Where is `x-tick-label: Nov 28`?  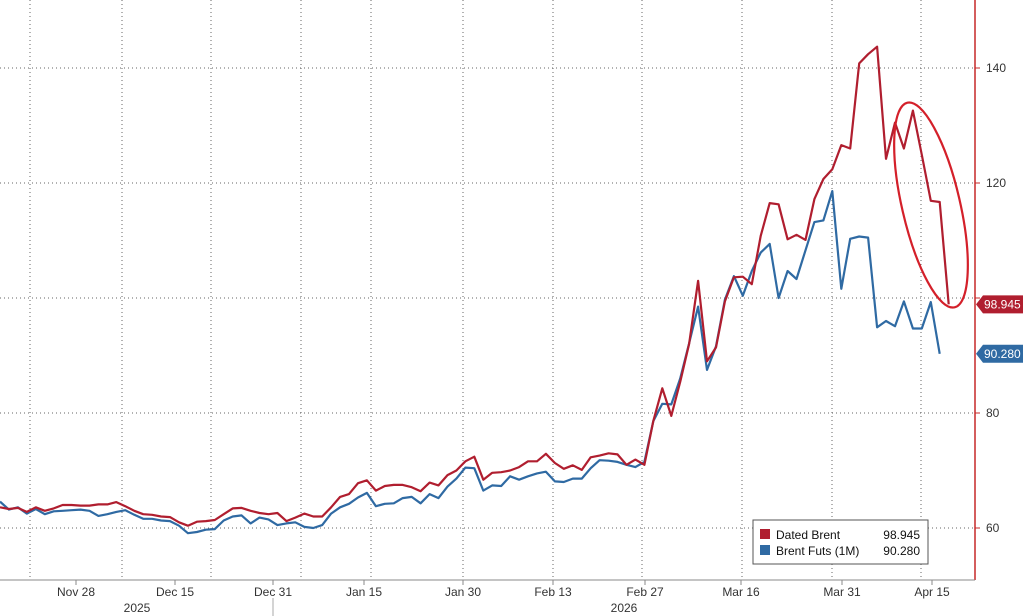
x-tick-label: Nov 28 is located at coordinates (76, 592).